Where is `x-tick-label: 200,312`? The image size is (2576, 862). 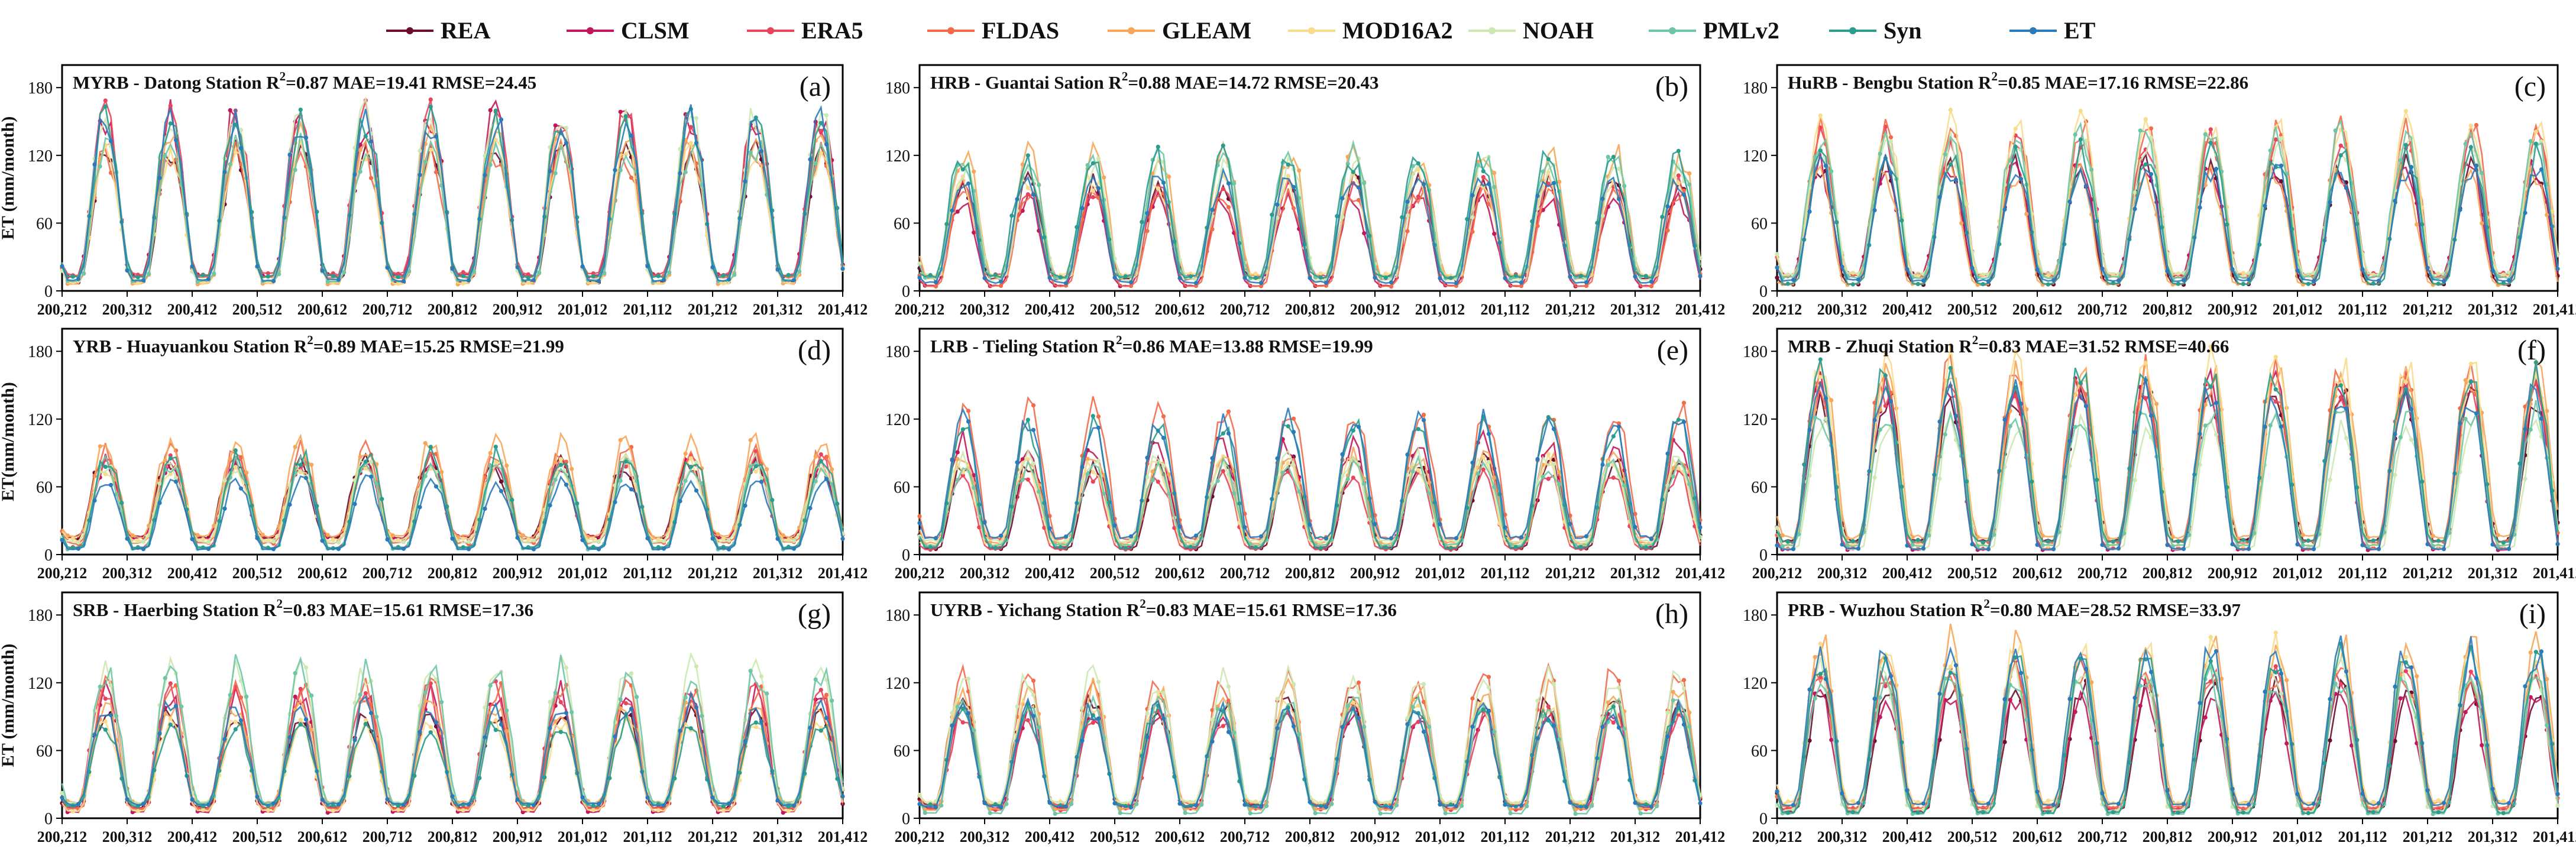
x-tick-label: 200,312 is located at coordinates (128, 309).